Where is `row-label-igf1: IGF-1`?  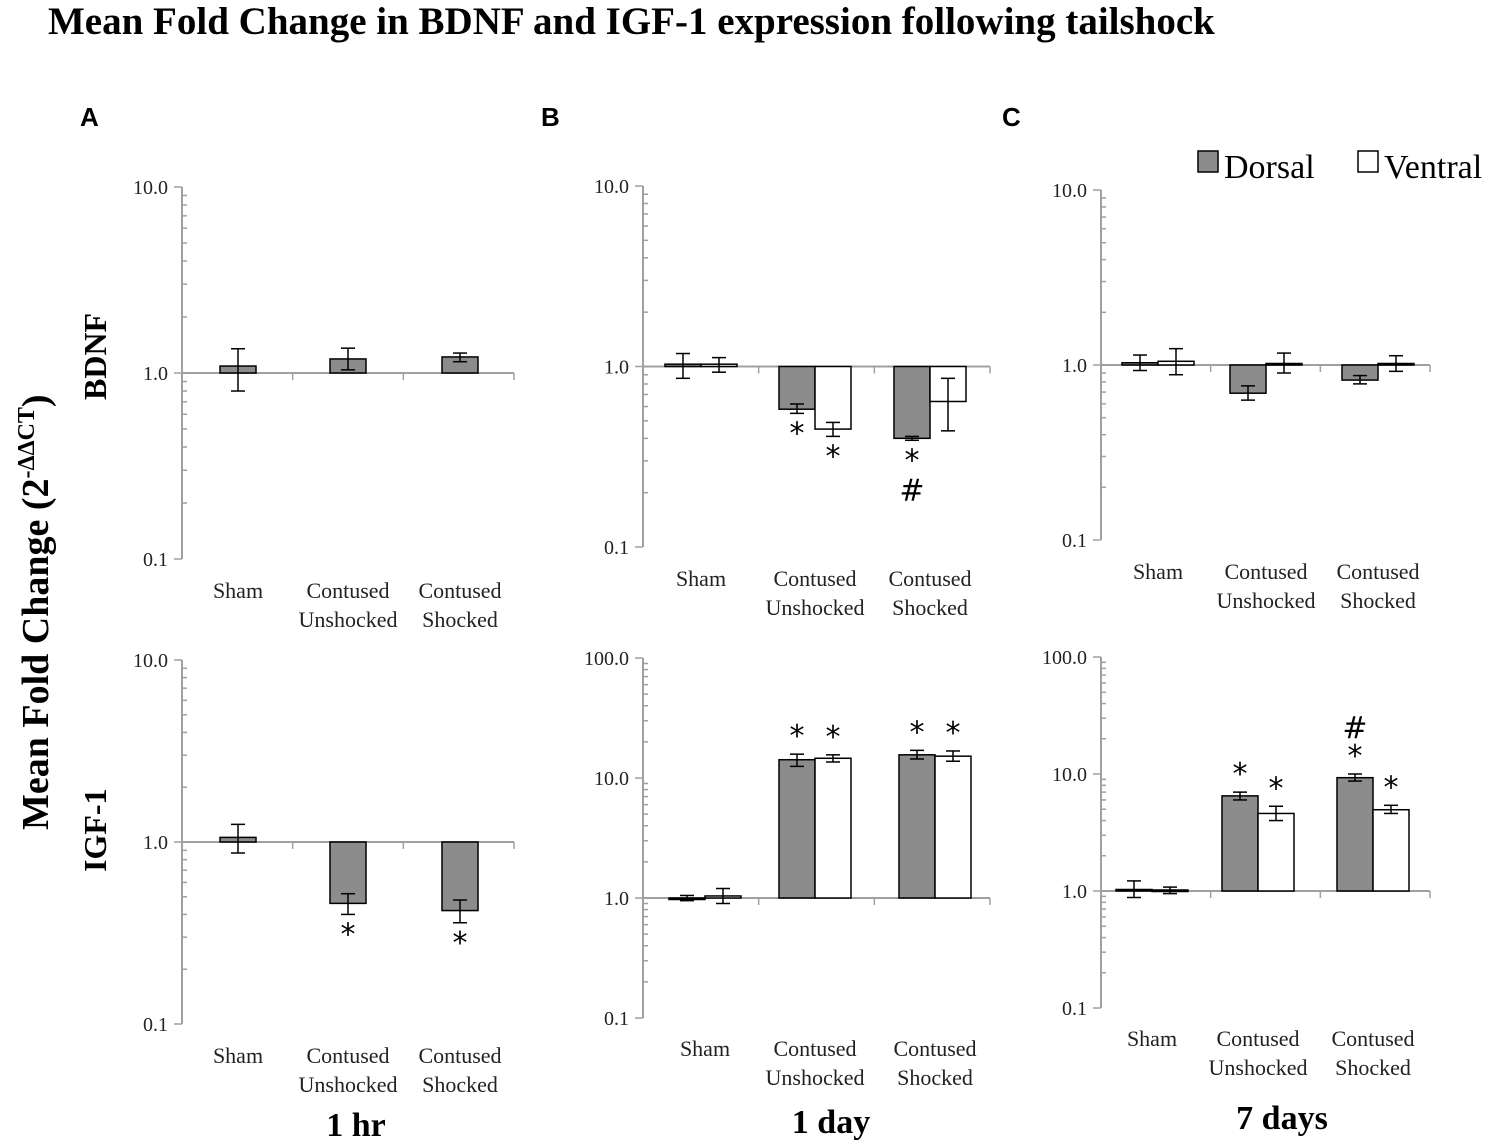 row-label-igf1: IGF-1 is located at coordinates (95, 830).